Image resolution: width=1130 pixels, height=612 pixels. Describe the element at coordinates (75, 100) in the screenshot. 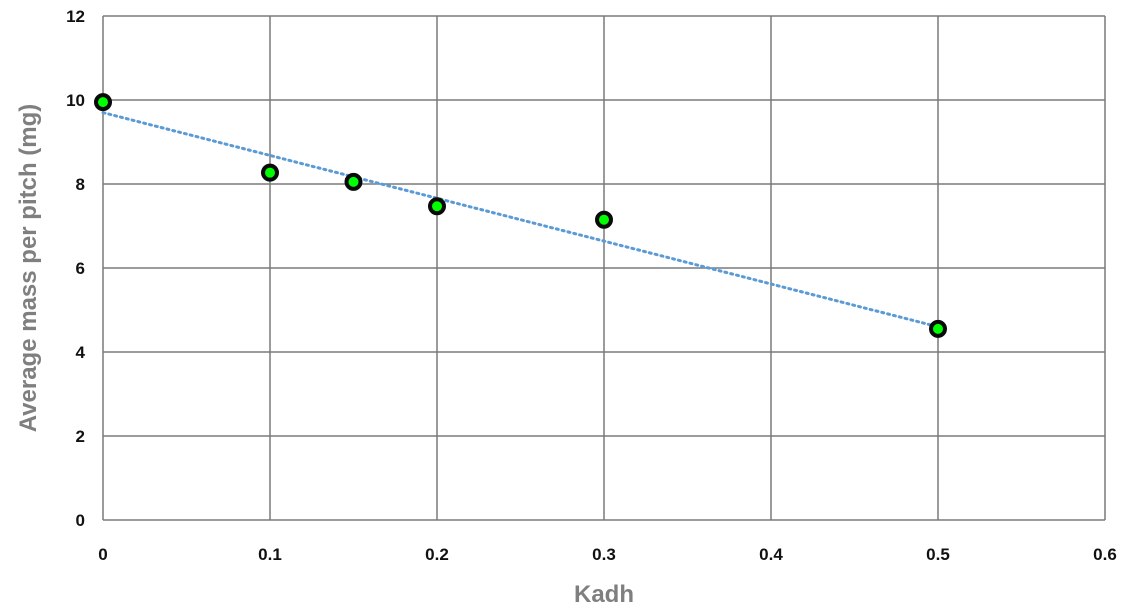

I see `y-tick-label: 10` at that location.